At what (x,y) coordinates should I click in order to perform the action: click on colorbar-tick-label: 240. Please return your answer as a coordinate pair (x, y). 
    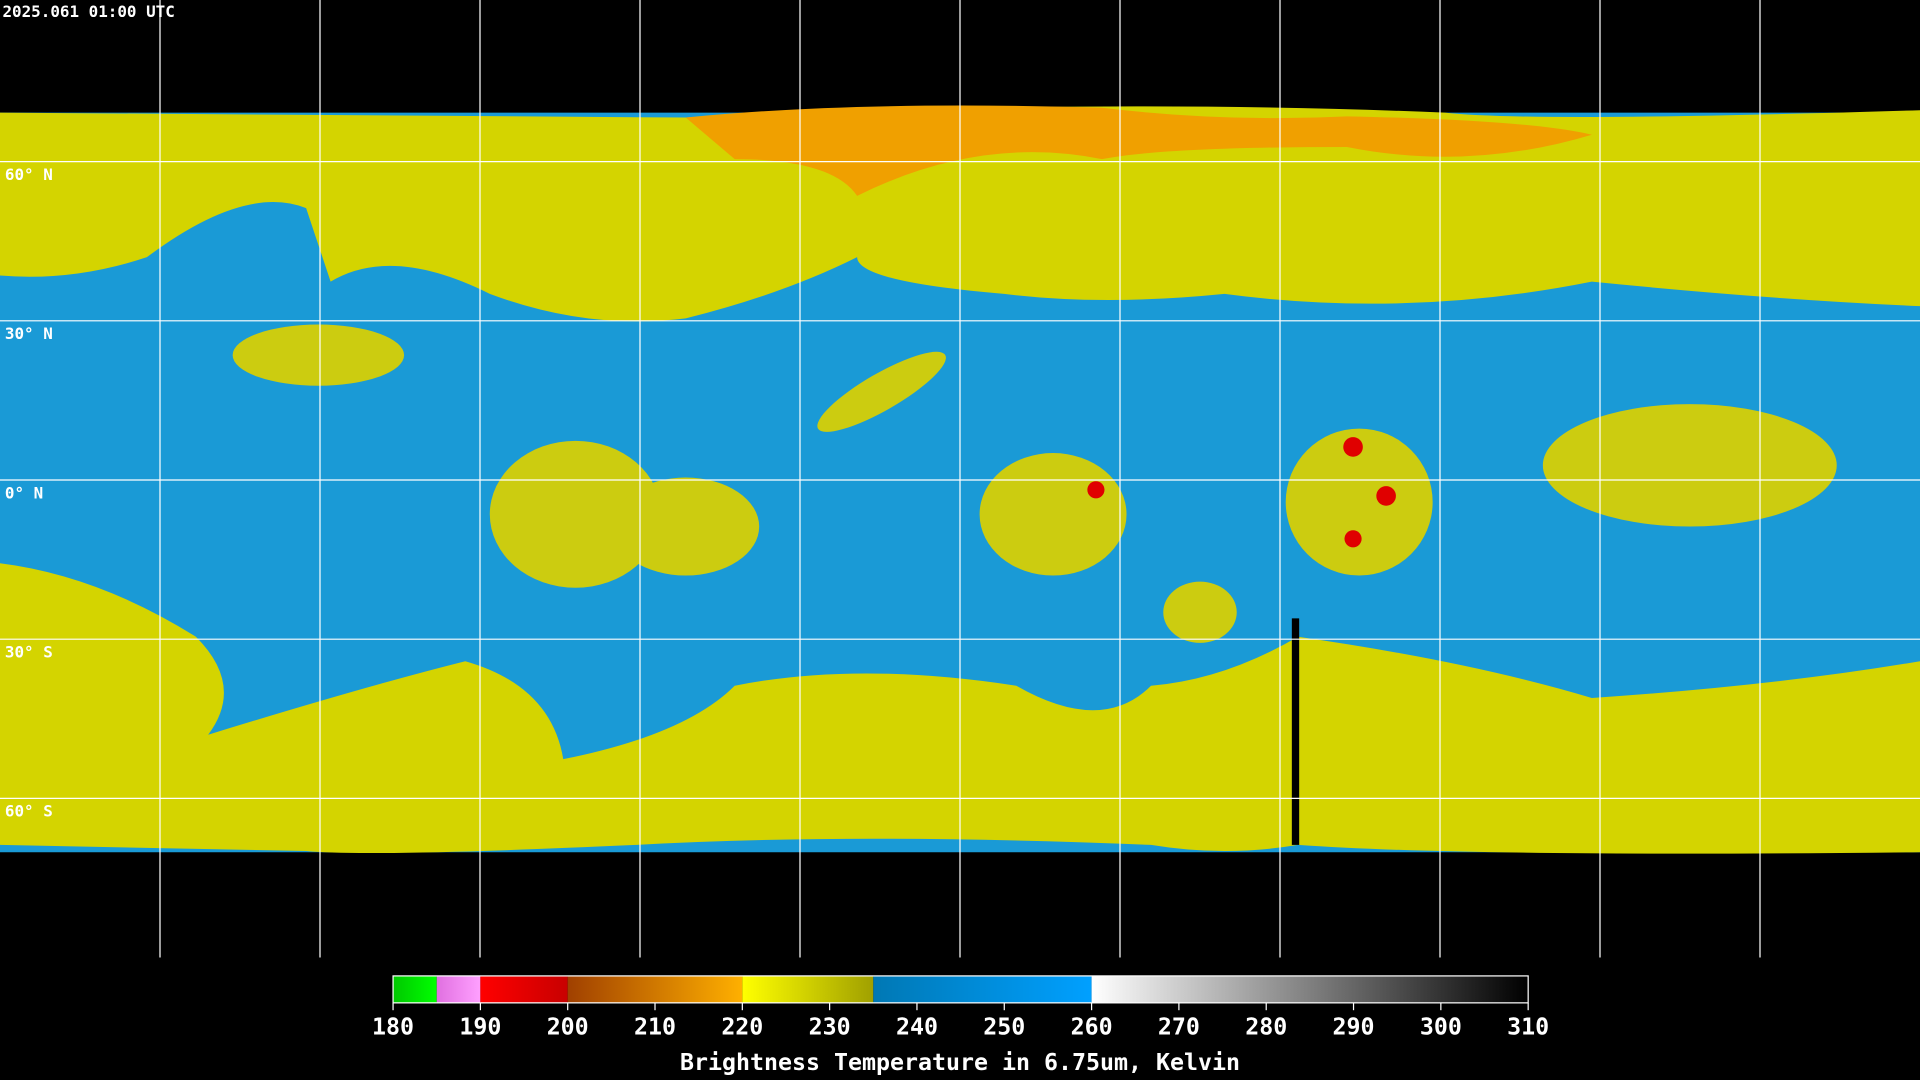
    Looking at the image, I should click on (917, 1027).